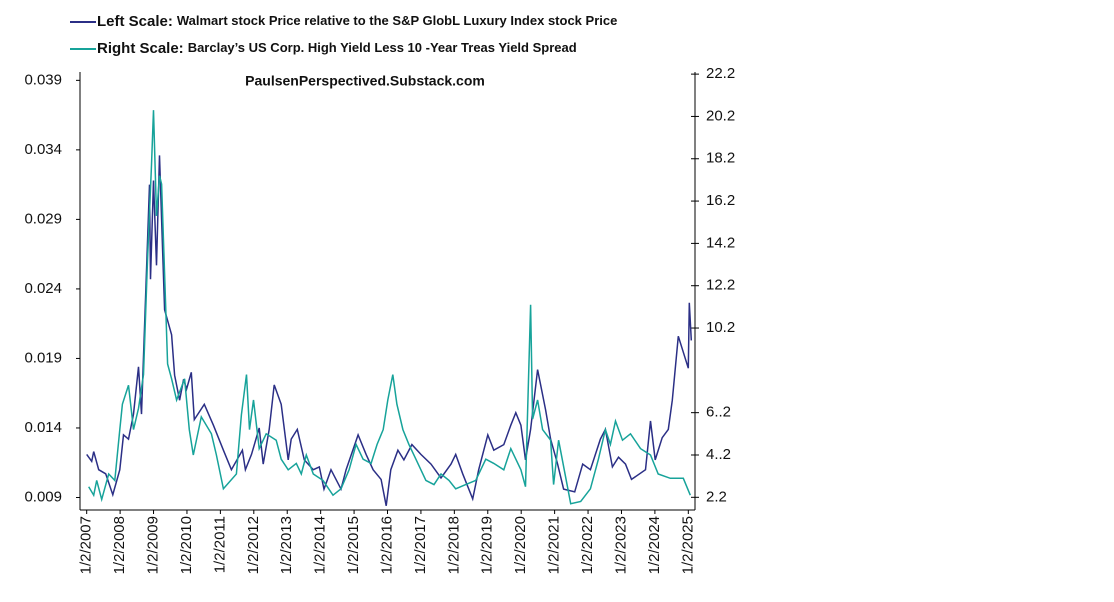  Describe the element at coordinates (718, 454) in the screenshot. I see `y2-tick-label: 4..2` at that location.